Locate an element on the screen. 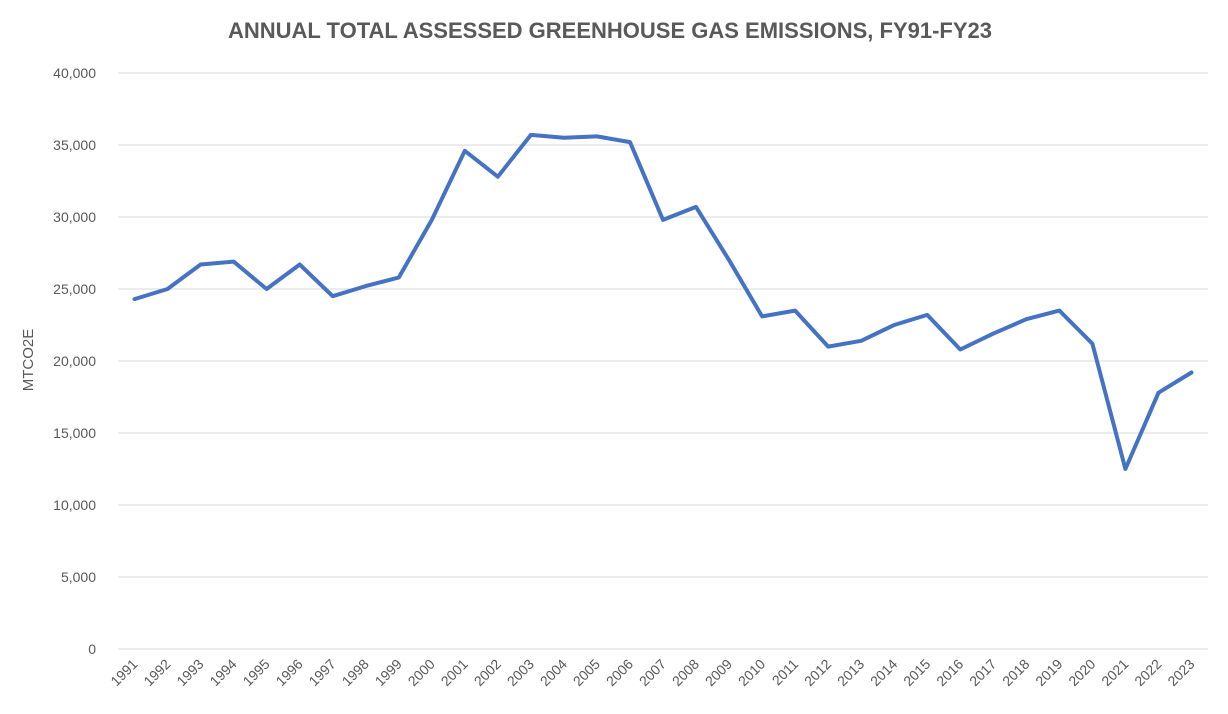 This screenshot has width=1228, height=714. x-tick-label: 2011 is located at coordinates (785, 672).